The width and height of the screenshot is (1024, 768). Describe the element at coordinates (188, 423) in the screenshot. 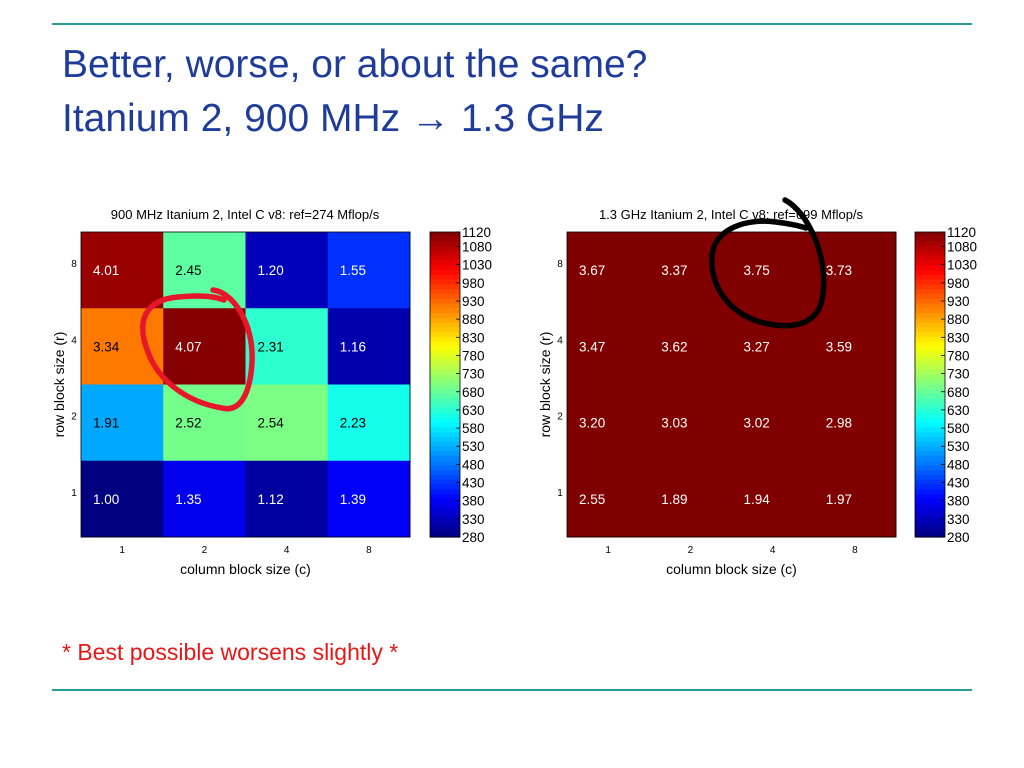

I see `cell-value-label: 2.52` at that location.